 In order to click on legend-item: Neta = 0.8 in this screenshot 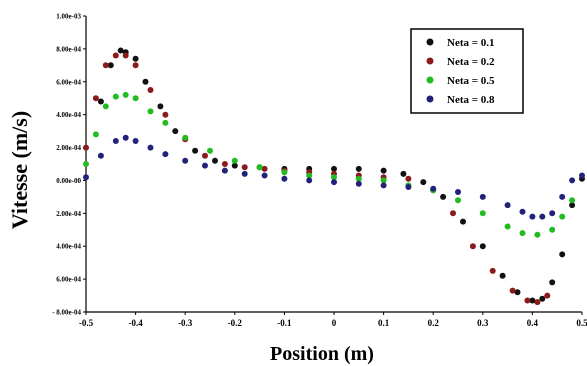, I will do `click(460, 100)`.